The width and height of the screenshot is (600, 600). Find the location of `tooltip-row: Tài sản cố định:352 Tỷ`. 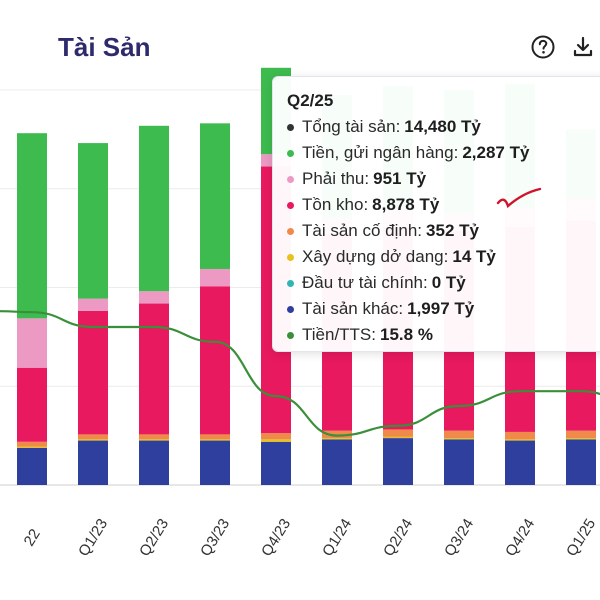

tooltip-row: Tài sản cố định:352 Tỷ is located at coordinates (443, 231).